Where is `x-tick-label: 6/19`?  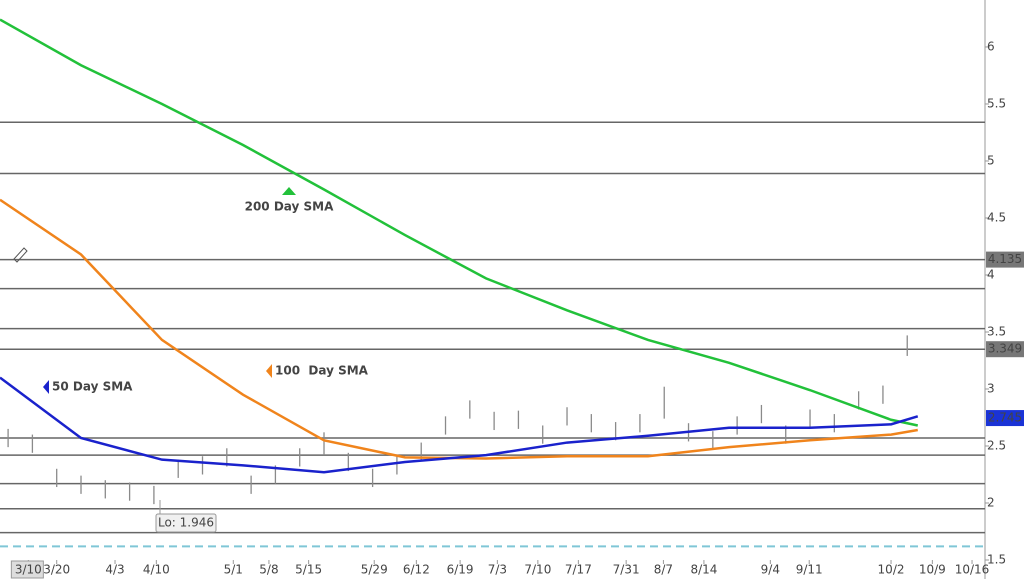 x-tick-label: 6/19 is located at coordinates (460, 570).